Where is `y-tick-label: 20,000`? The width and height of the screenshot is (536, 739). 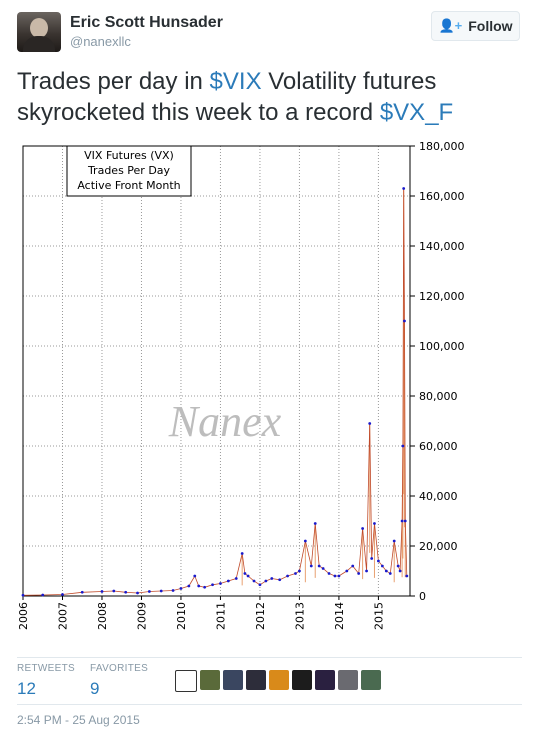
y-tick-label: 20,000 is located at coordinates (438, 546).